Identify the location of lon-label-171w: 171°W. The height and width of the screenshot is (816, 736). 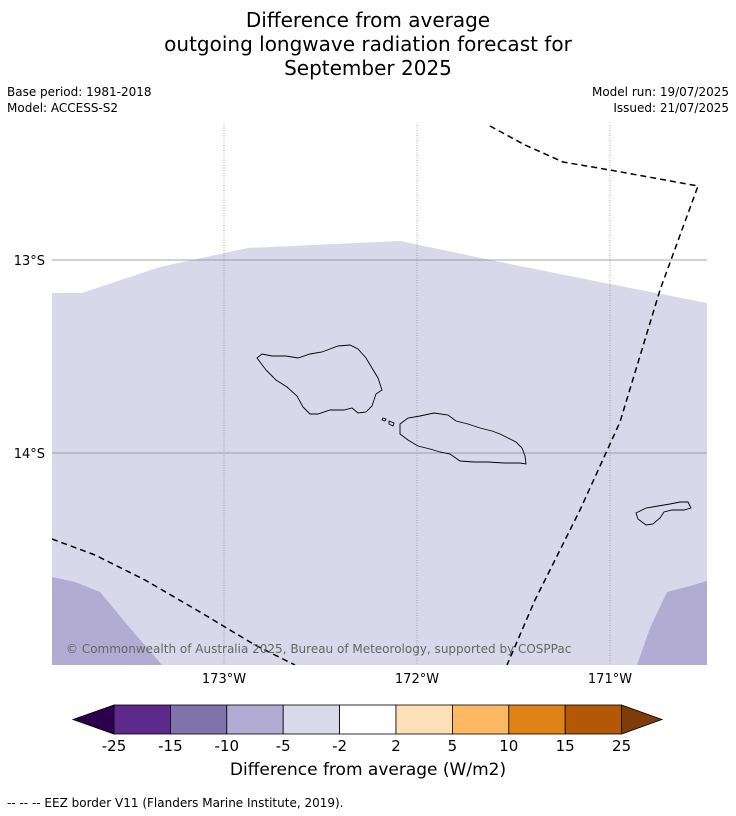
(610, 679).